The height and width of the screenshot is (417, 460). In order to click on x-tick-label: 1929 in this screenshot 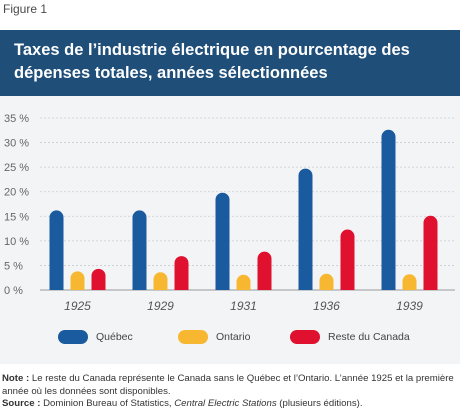, I will do `click(160, 306)`.